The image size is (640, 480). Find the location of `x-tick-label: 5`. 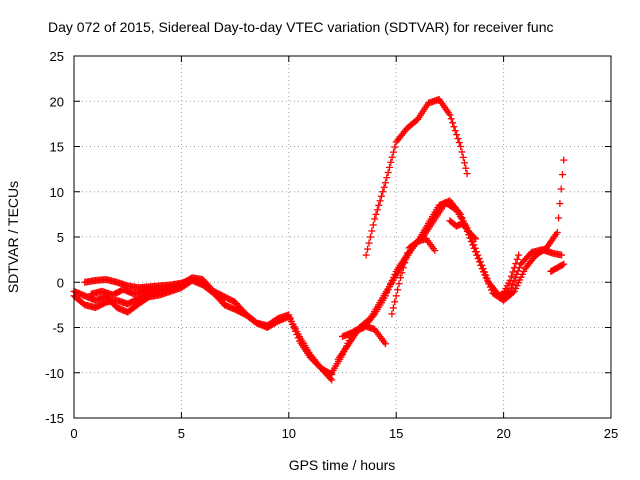

x-tick-label: 5 is located at coordinates (181, 433).